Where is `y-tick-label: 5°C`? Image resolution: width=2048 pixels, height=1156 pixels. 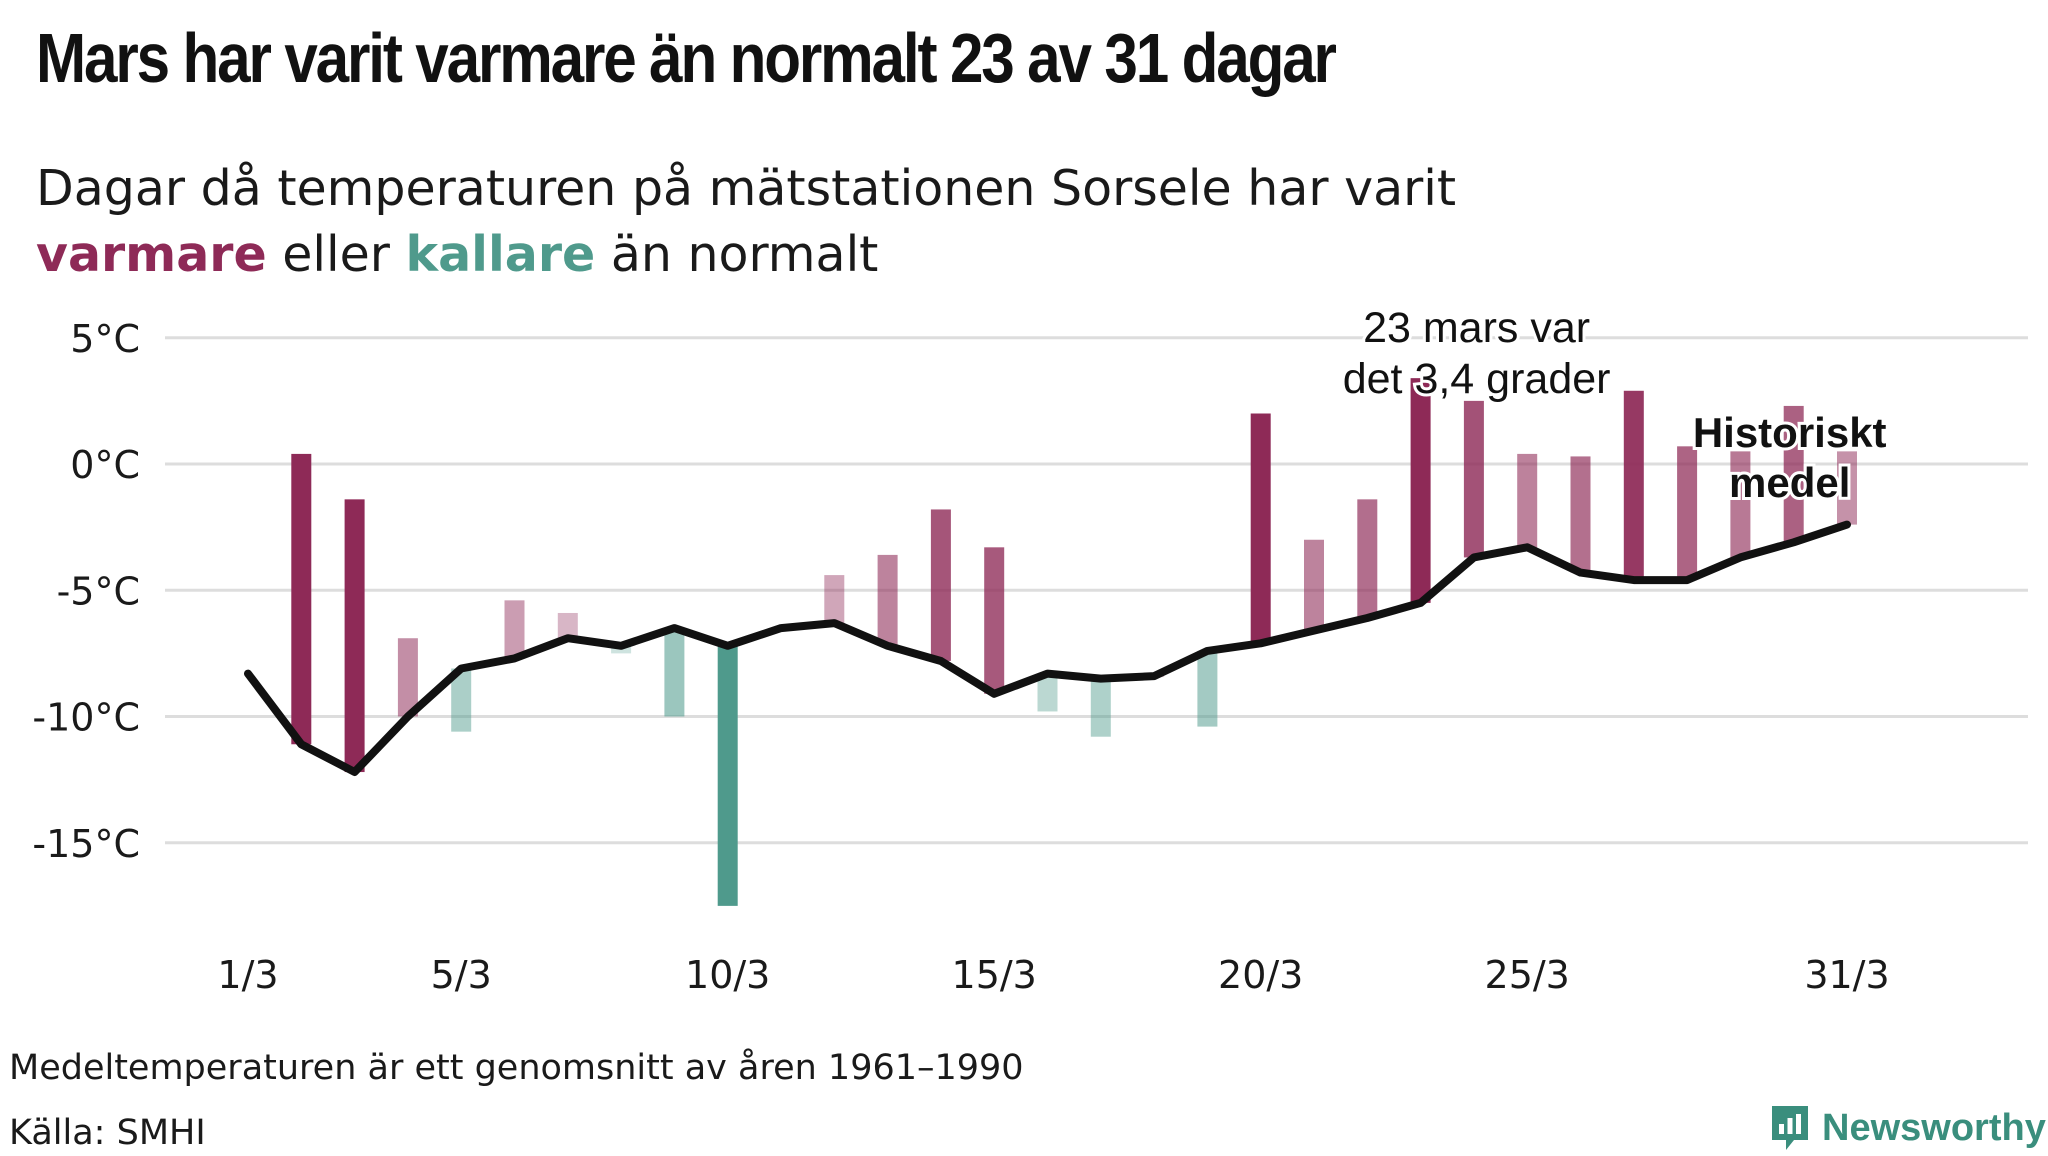
y-tick-label: 5°C is located at coordinates (105, 339).